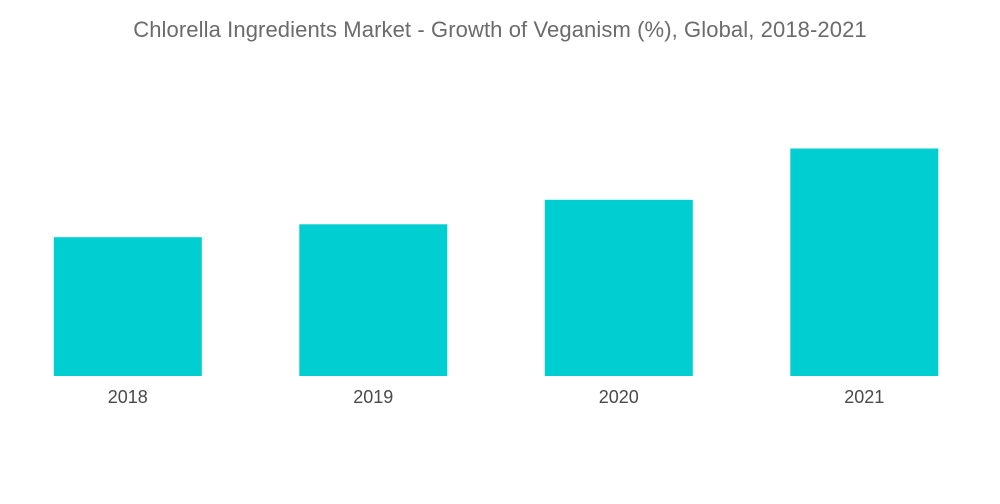  I want to click on bar-2018, so click(127, 306).